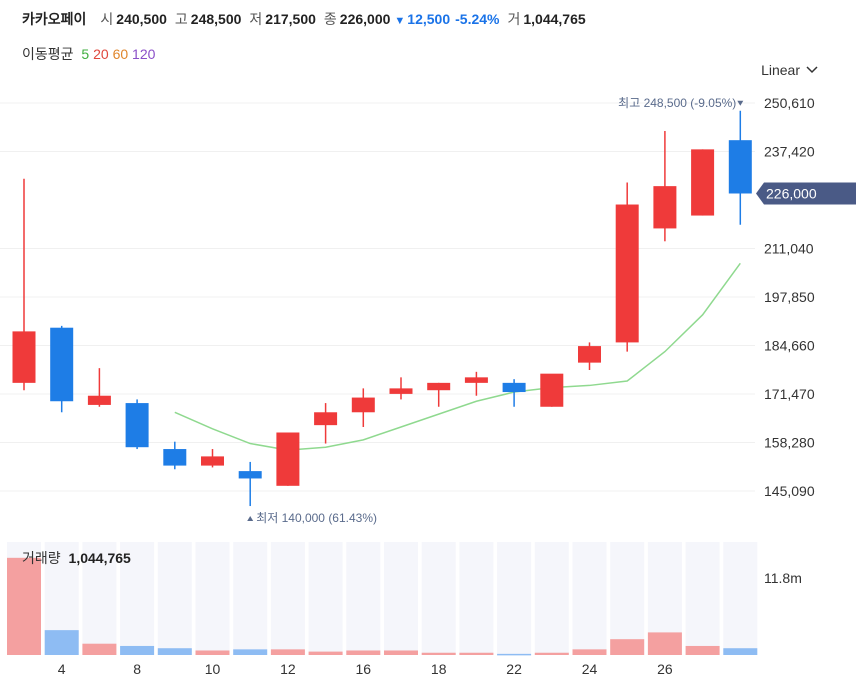 The height and width of the screenshot is (680, 866). I want to click on volume-value: 1,044,765, so click(554, 19).